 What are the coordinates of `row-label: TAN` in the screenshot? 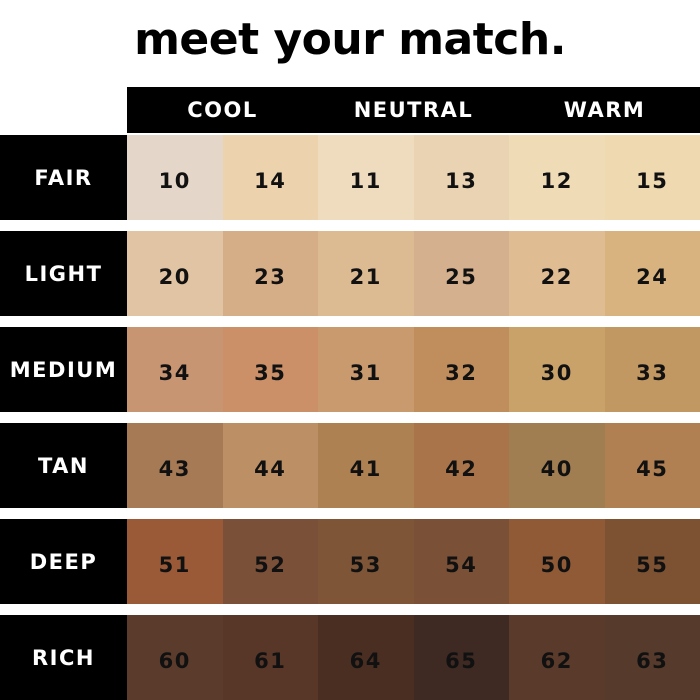 It's located at (63, 465).